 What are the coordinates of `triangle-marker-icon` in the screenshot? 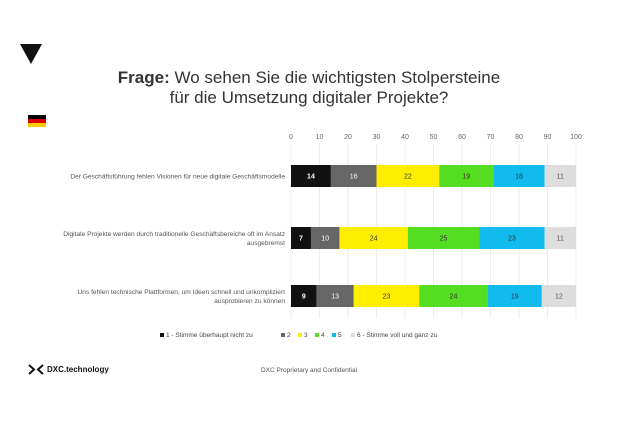 It's located at (31, 54).